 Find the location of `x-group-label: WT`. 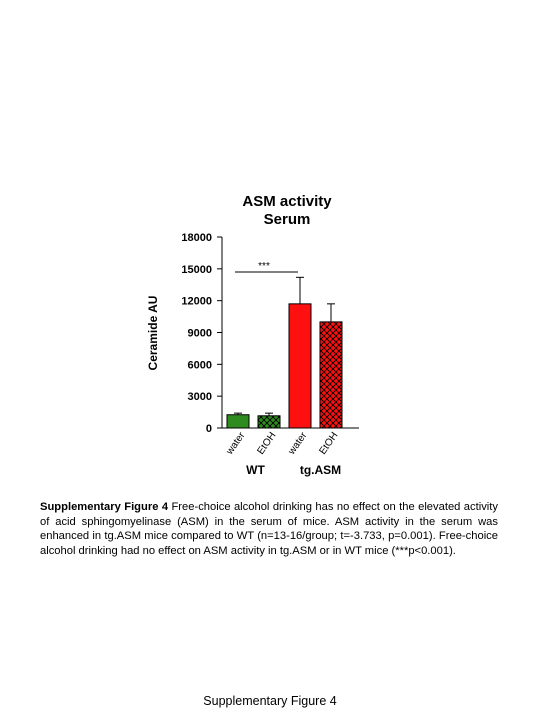

x-group-label: WT is located at coordinates (255, 470).